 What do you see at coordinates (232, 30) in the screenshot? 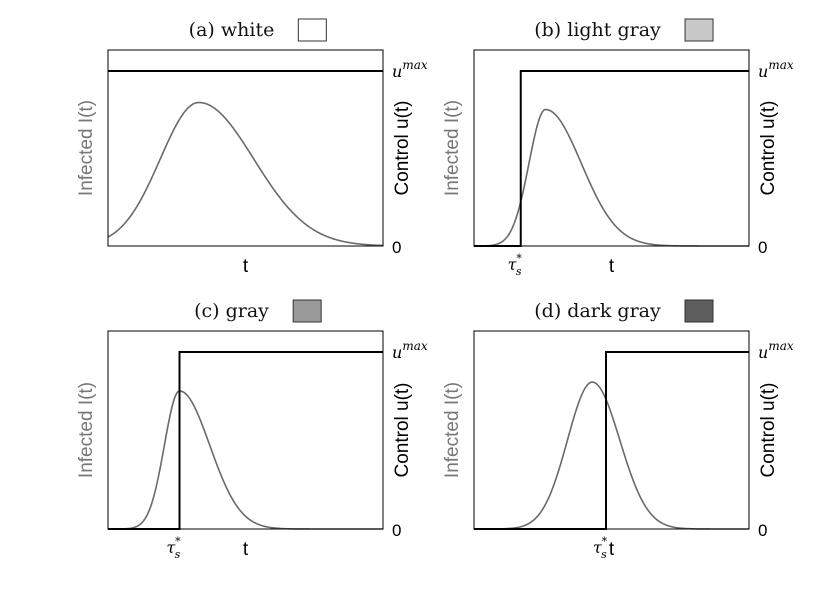
I see `panel-title: (a) white` at bounding box center [232, 30].